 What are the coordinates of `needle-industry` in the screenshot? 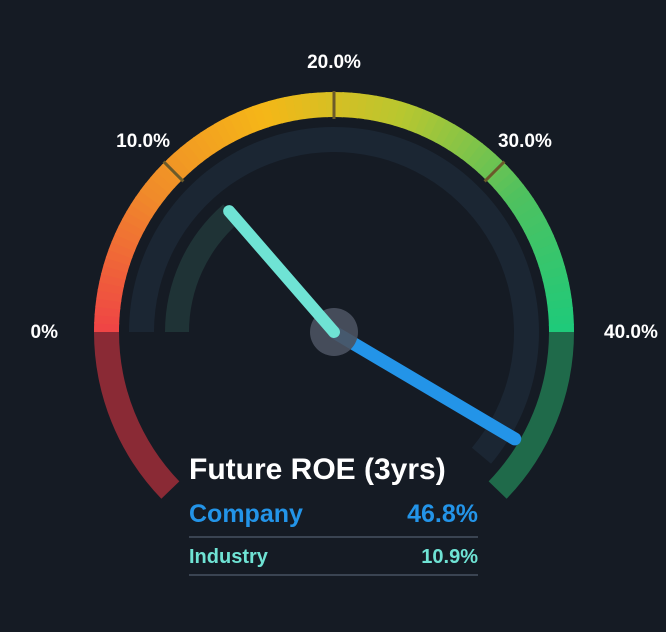 It's located at (281, 271).